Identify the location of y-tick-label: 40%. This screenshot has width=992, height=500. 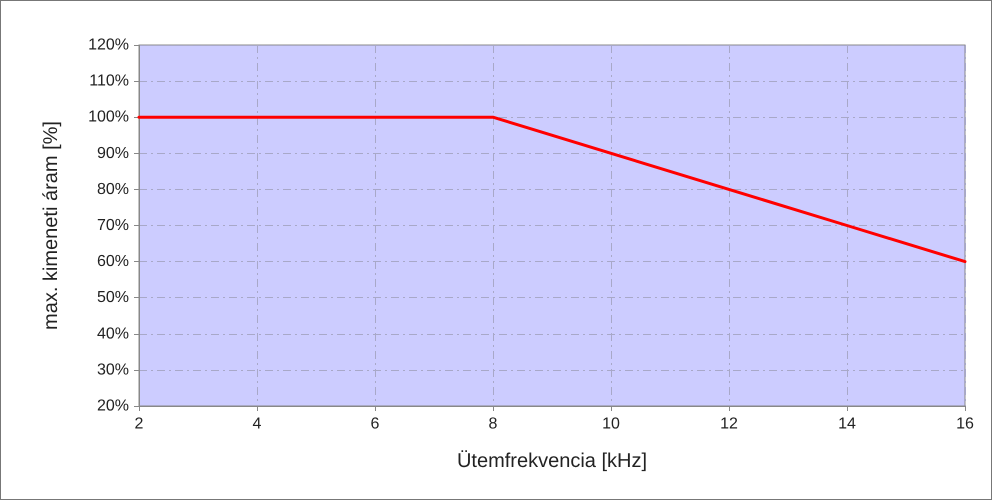
(112, 333).